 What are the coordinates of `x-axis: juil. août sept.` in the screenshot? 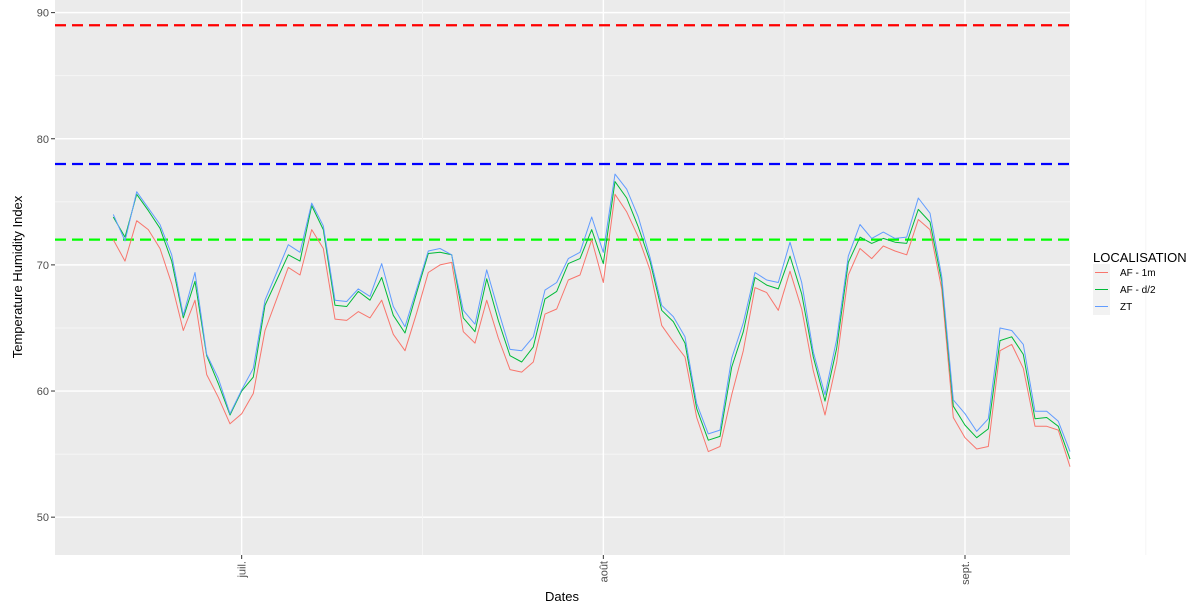 It's located at (604, 570).